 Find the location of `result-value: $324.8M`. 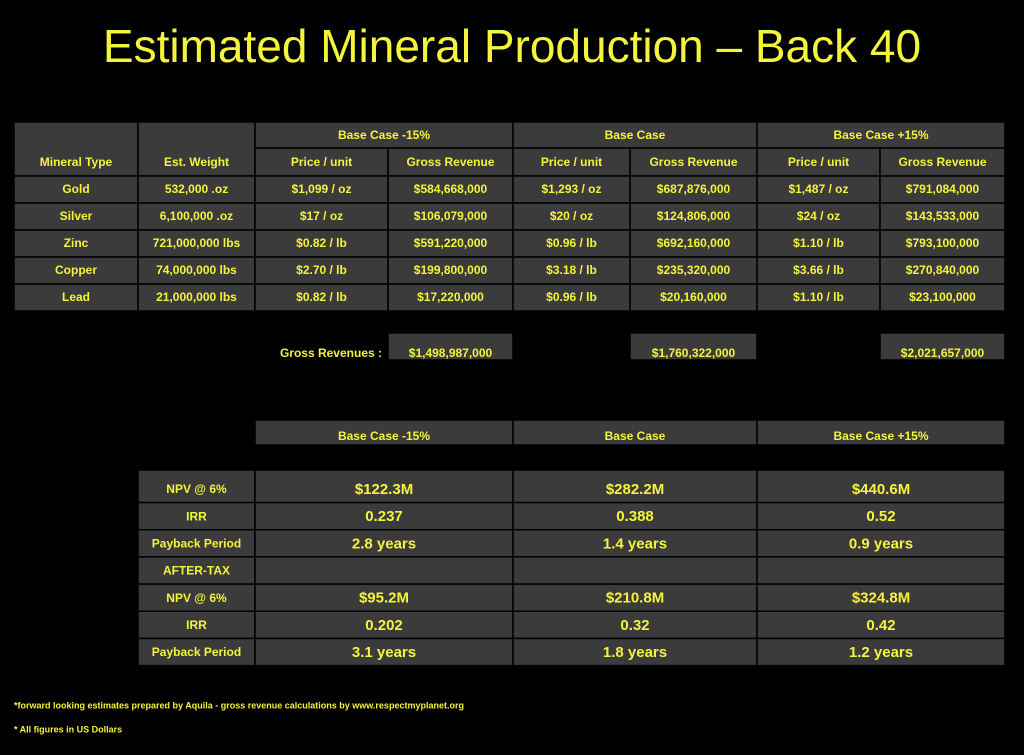

result-value: $324.8M is located at coordinates (881, 598).